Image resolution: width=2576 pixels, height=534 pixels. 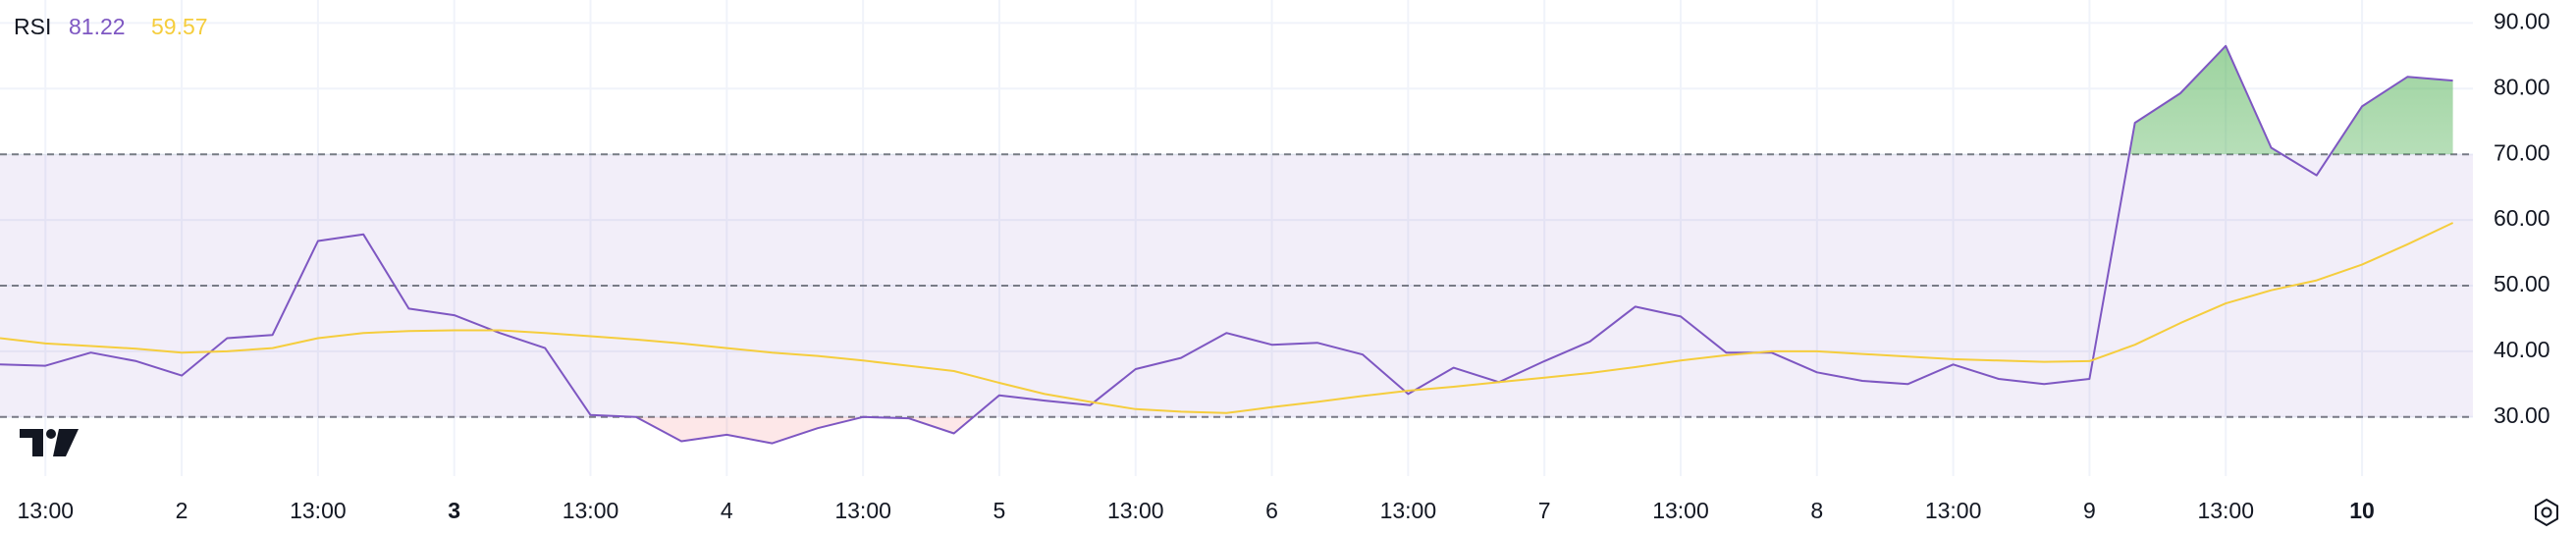 I want to click on x-tick-label: 6, so click(x=1271, y=510).